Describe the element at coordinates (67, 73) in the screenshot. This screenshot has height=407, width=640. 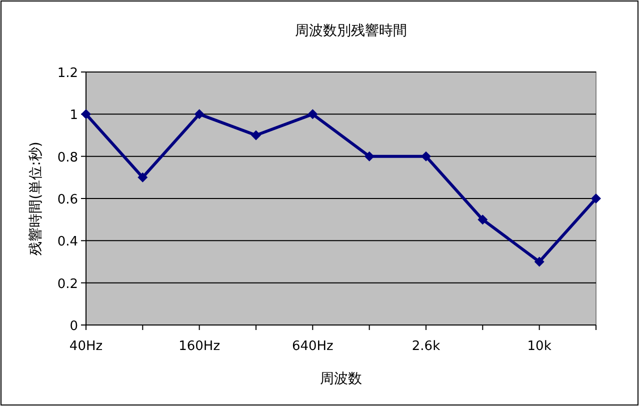
I see `y-tick-label: 1.2` at that location.